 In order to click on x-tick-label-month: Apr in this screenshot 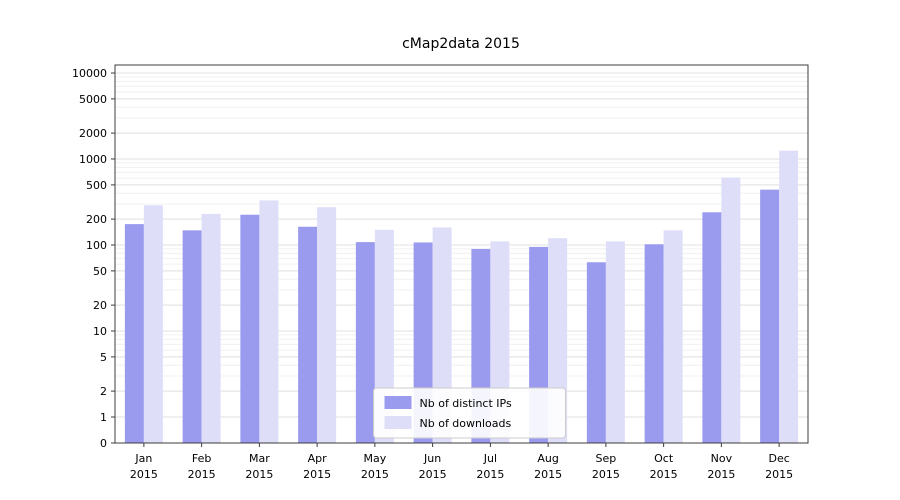, I will do `click(318, 458)`.